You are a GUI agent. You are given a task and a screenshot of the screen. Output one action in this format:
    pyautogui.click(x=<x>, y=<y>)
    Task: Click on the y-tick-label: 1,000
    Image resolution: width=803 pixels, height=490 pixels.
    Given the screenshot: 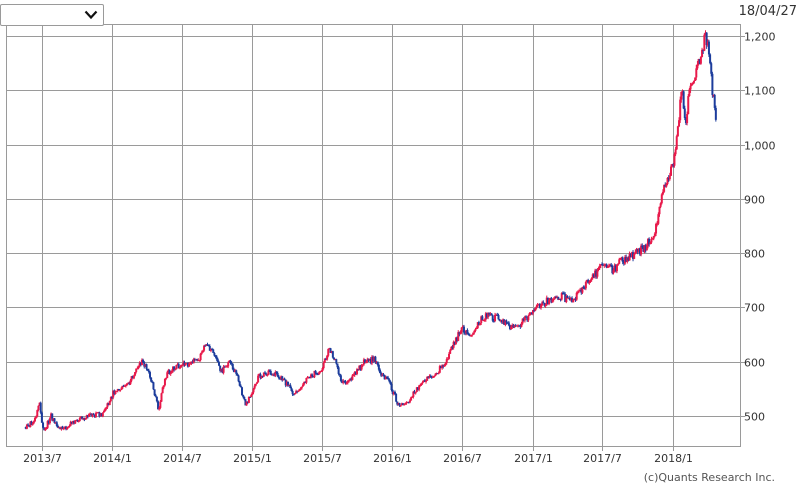 What is the action you would take?
    pyautogui.click(x=760, y=146)
    